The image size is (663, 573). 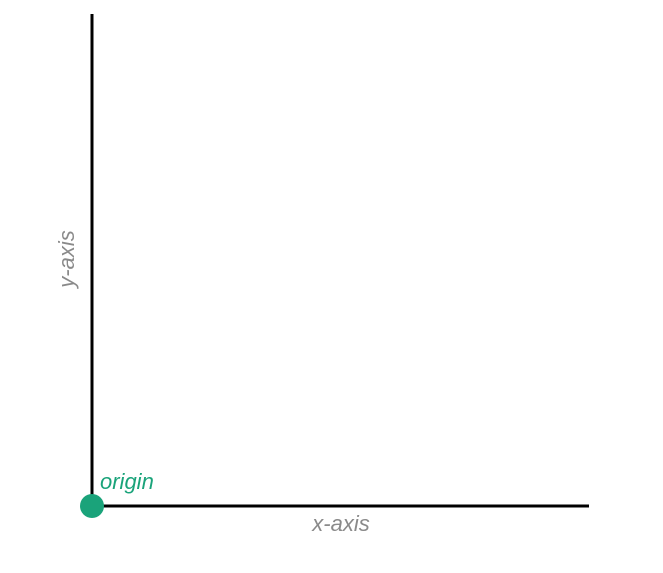 I want to click on origin-marker, so click(x=92, y=506).